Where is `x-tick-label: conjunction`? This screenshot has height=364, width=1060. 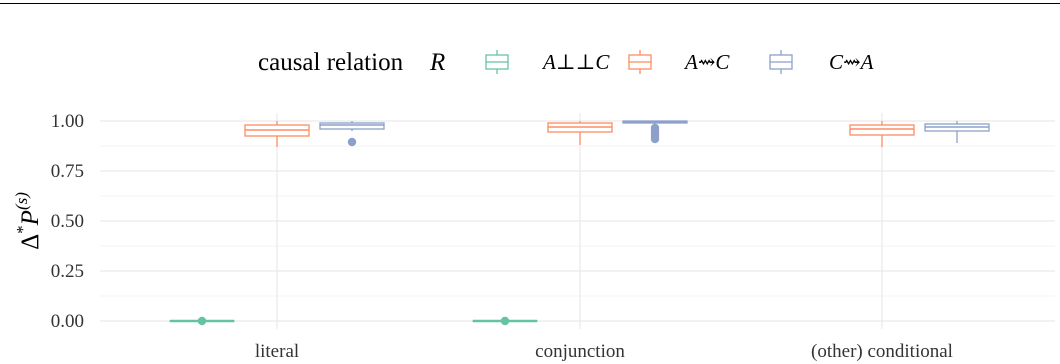
x-tick-label: conjunction is located at coordinates (580, 351).